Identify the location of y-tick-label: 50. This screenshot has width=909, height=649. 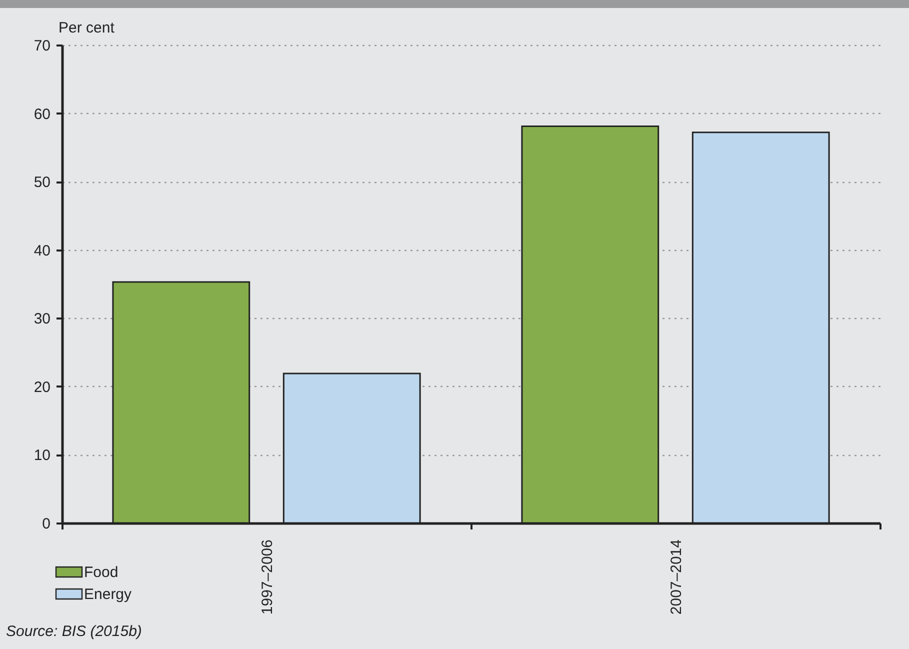
(42, 183).